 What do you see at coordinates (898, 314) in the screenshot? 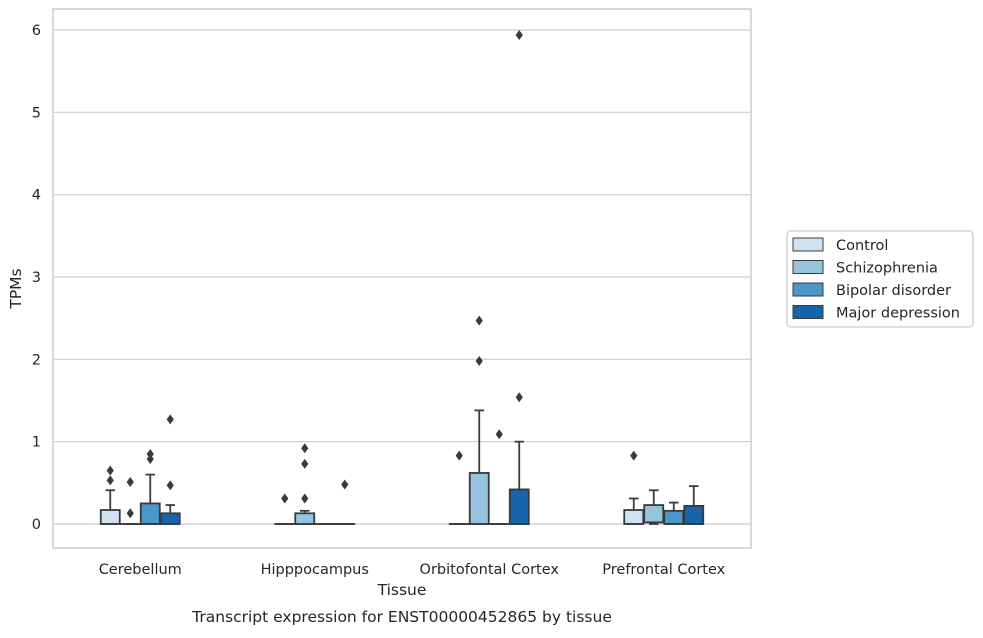
I see `legend-label: Major depression` at bounding box center [898, 314].